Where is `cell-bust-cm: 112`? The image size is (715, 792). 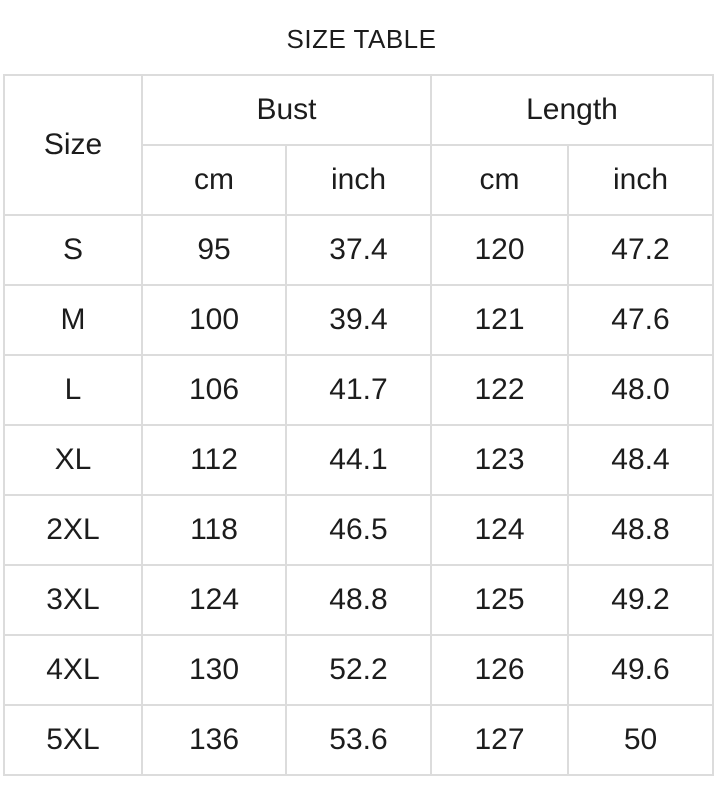
cell-bust-cm: 112 is located at coordinates (214, 460).